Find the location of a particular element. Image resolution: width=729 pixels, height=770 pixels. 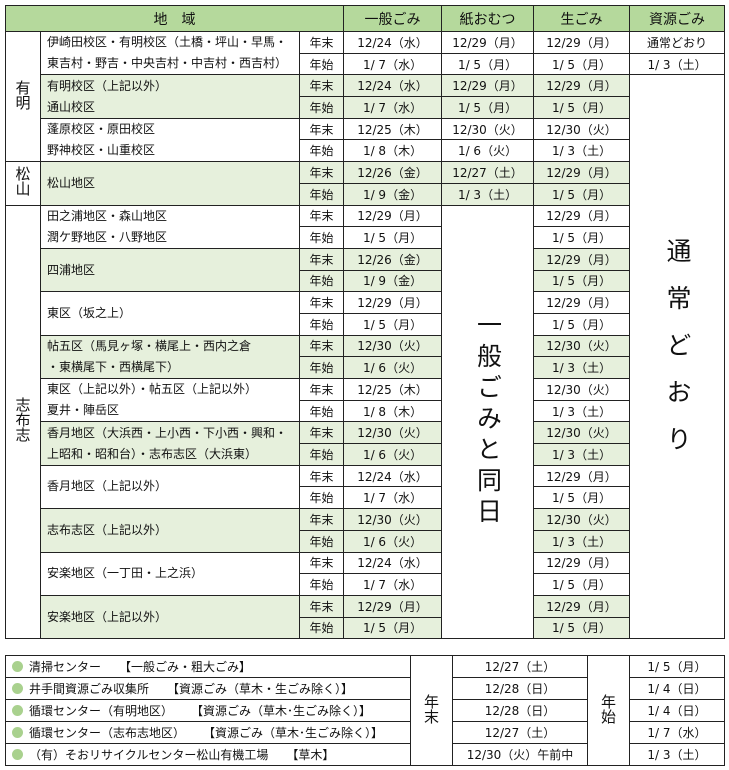

general-waste-date: 1/ 6（火） is located at coordinates (393, 367).